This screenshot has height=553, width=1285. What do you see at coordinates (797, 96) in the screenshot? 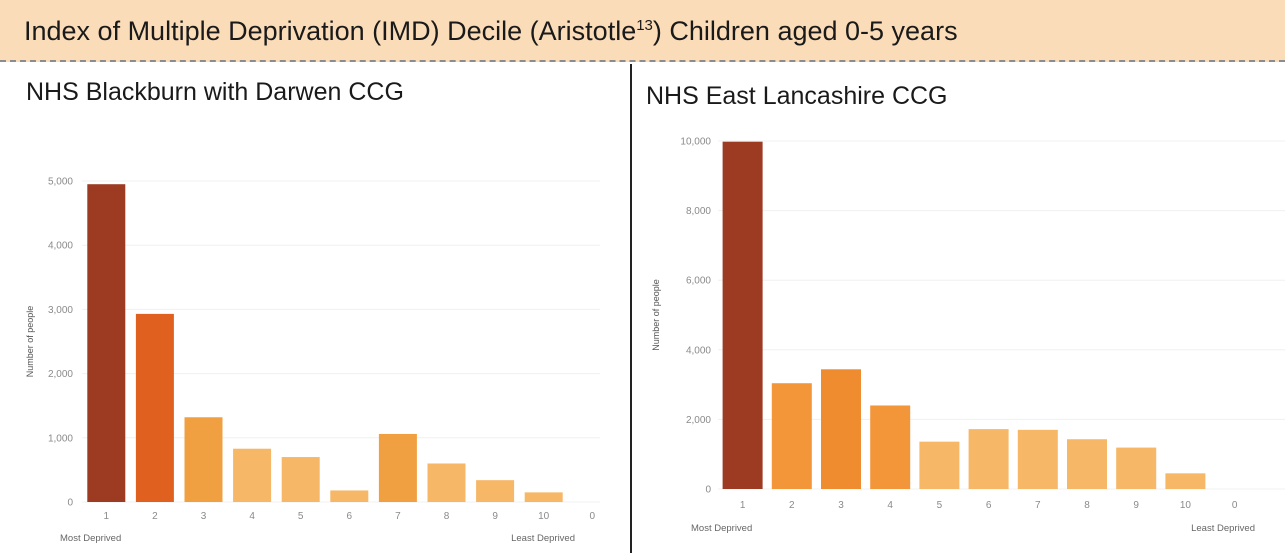
I see `right-chart-title: NHS East Lancashire CCG` at bounding box center [797, 96].